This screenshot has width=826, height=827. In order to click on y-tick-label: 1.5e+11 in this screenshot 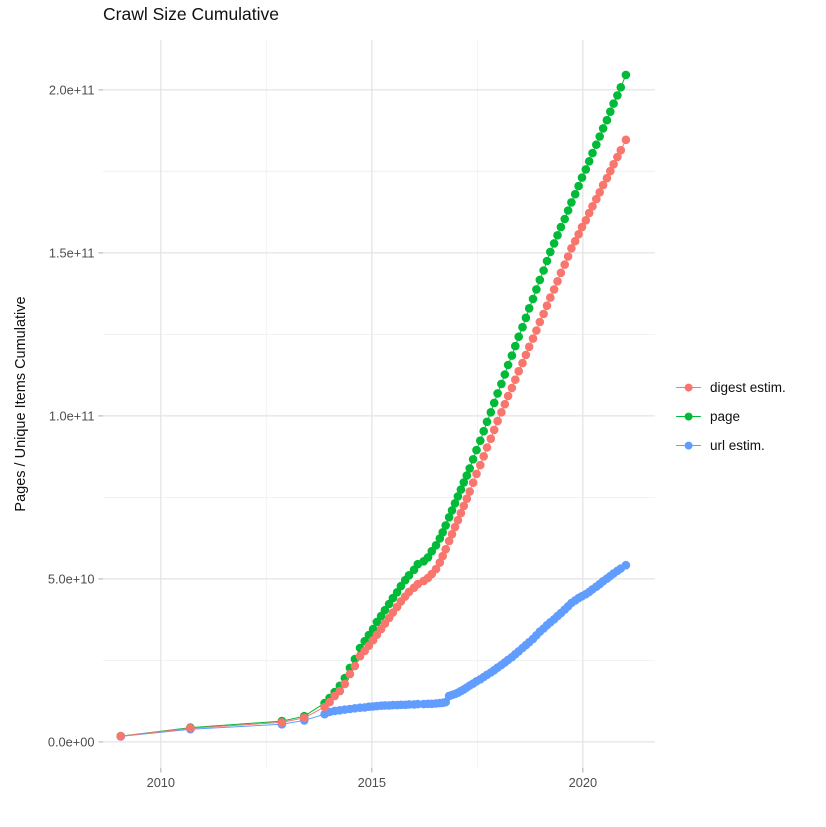, I will do `click(72, 252)`.